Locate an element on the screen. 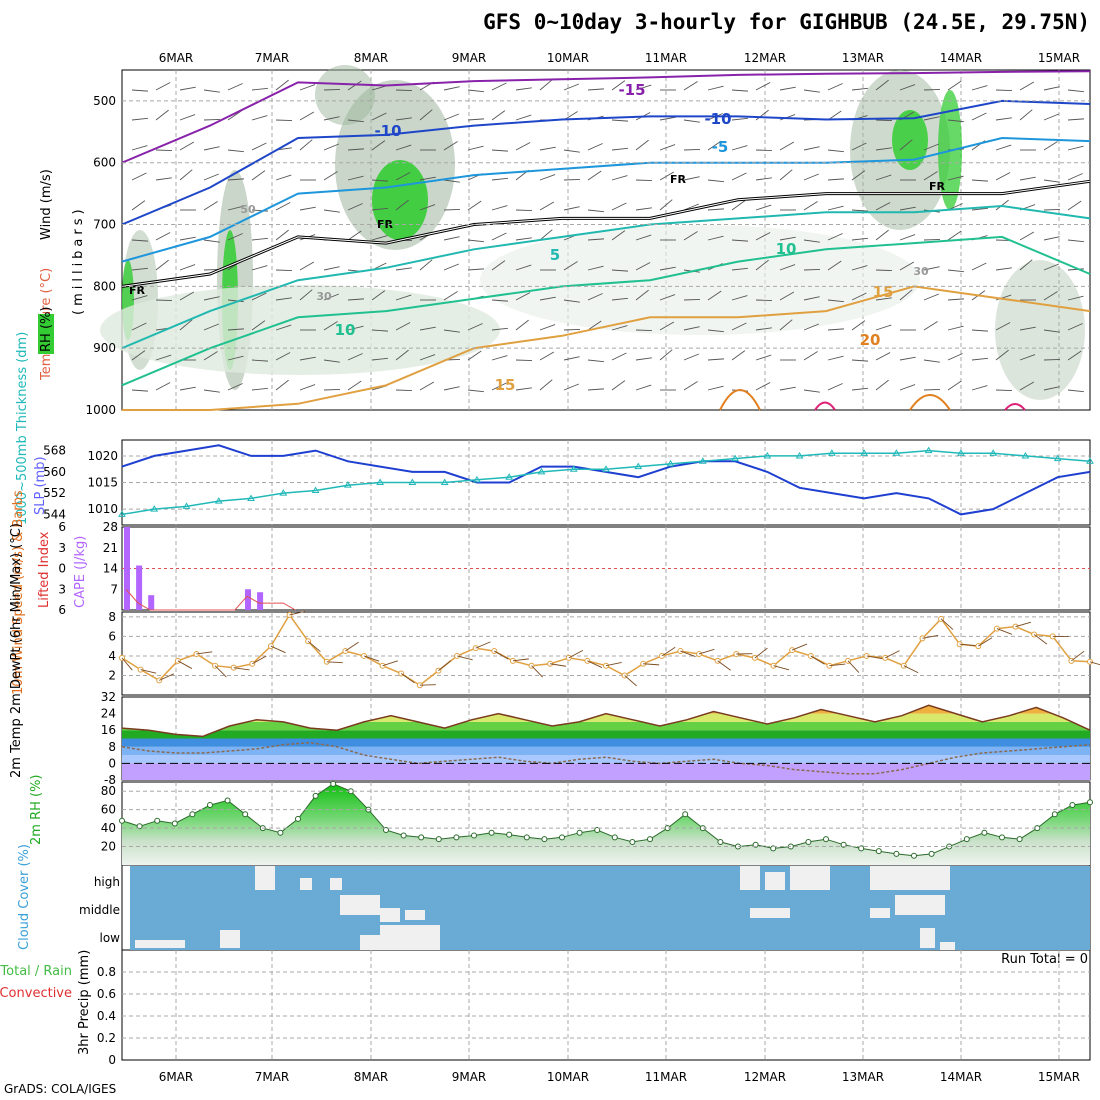 Image resolution: width=1100 pixels, height=1100 pixels. date-label-top: 15MAR is located at coordinates (1059, 58).